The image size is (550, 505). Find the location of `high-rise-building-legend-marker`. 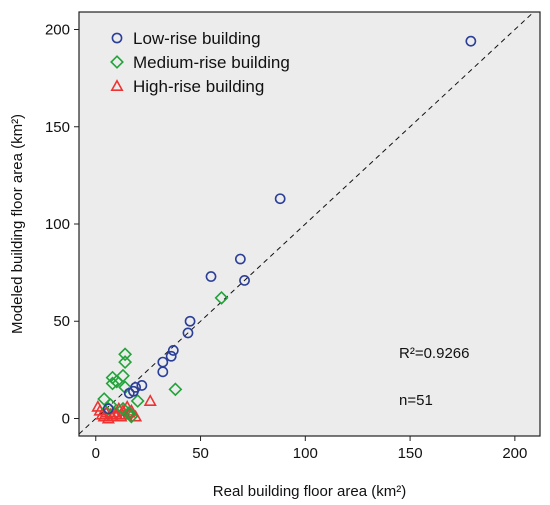

high-rise-building-legend-marker is located at coordinates (117, 85).